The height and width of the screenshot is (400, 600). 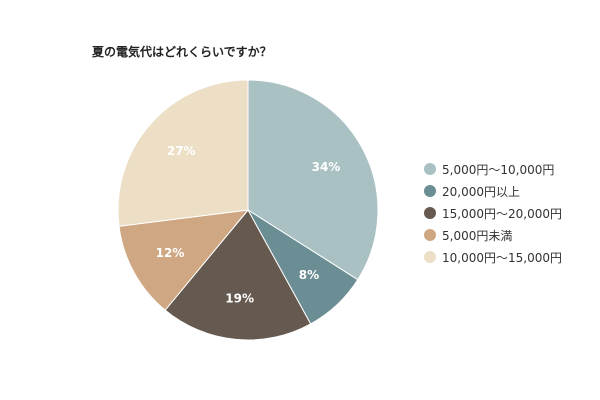 I want to click on legend-label: 20,000円以上, so click(x=481, y=191).